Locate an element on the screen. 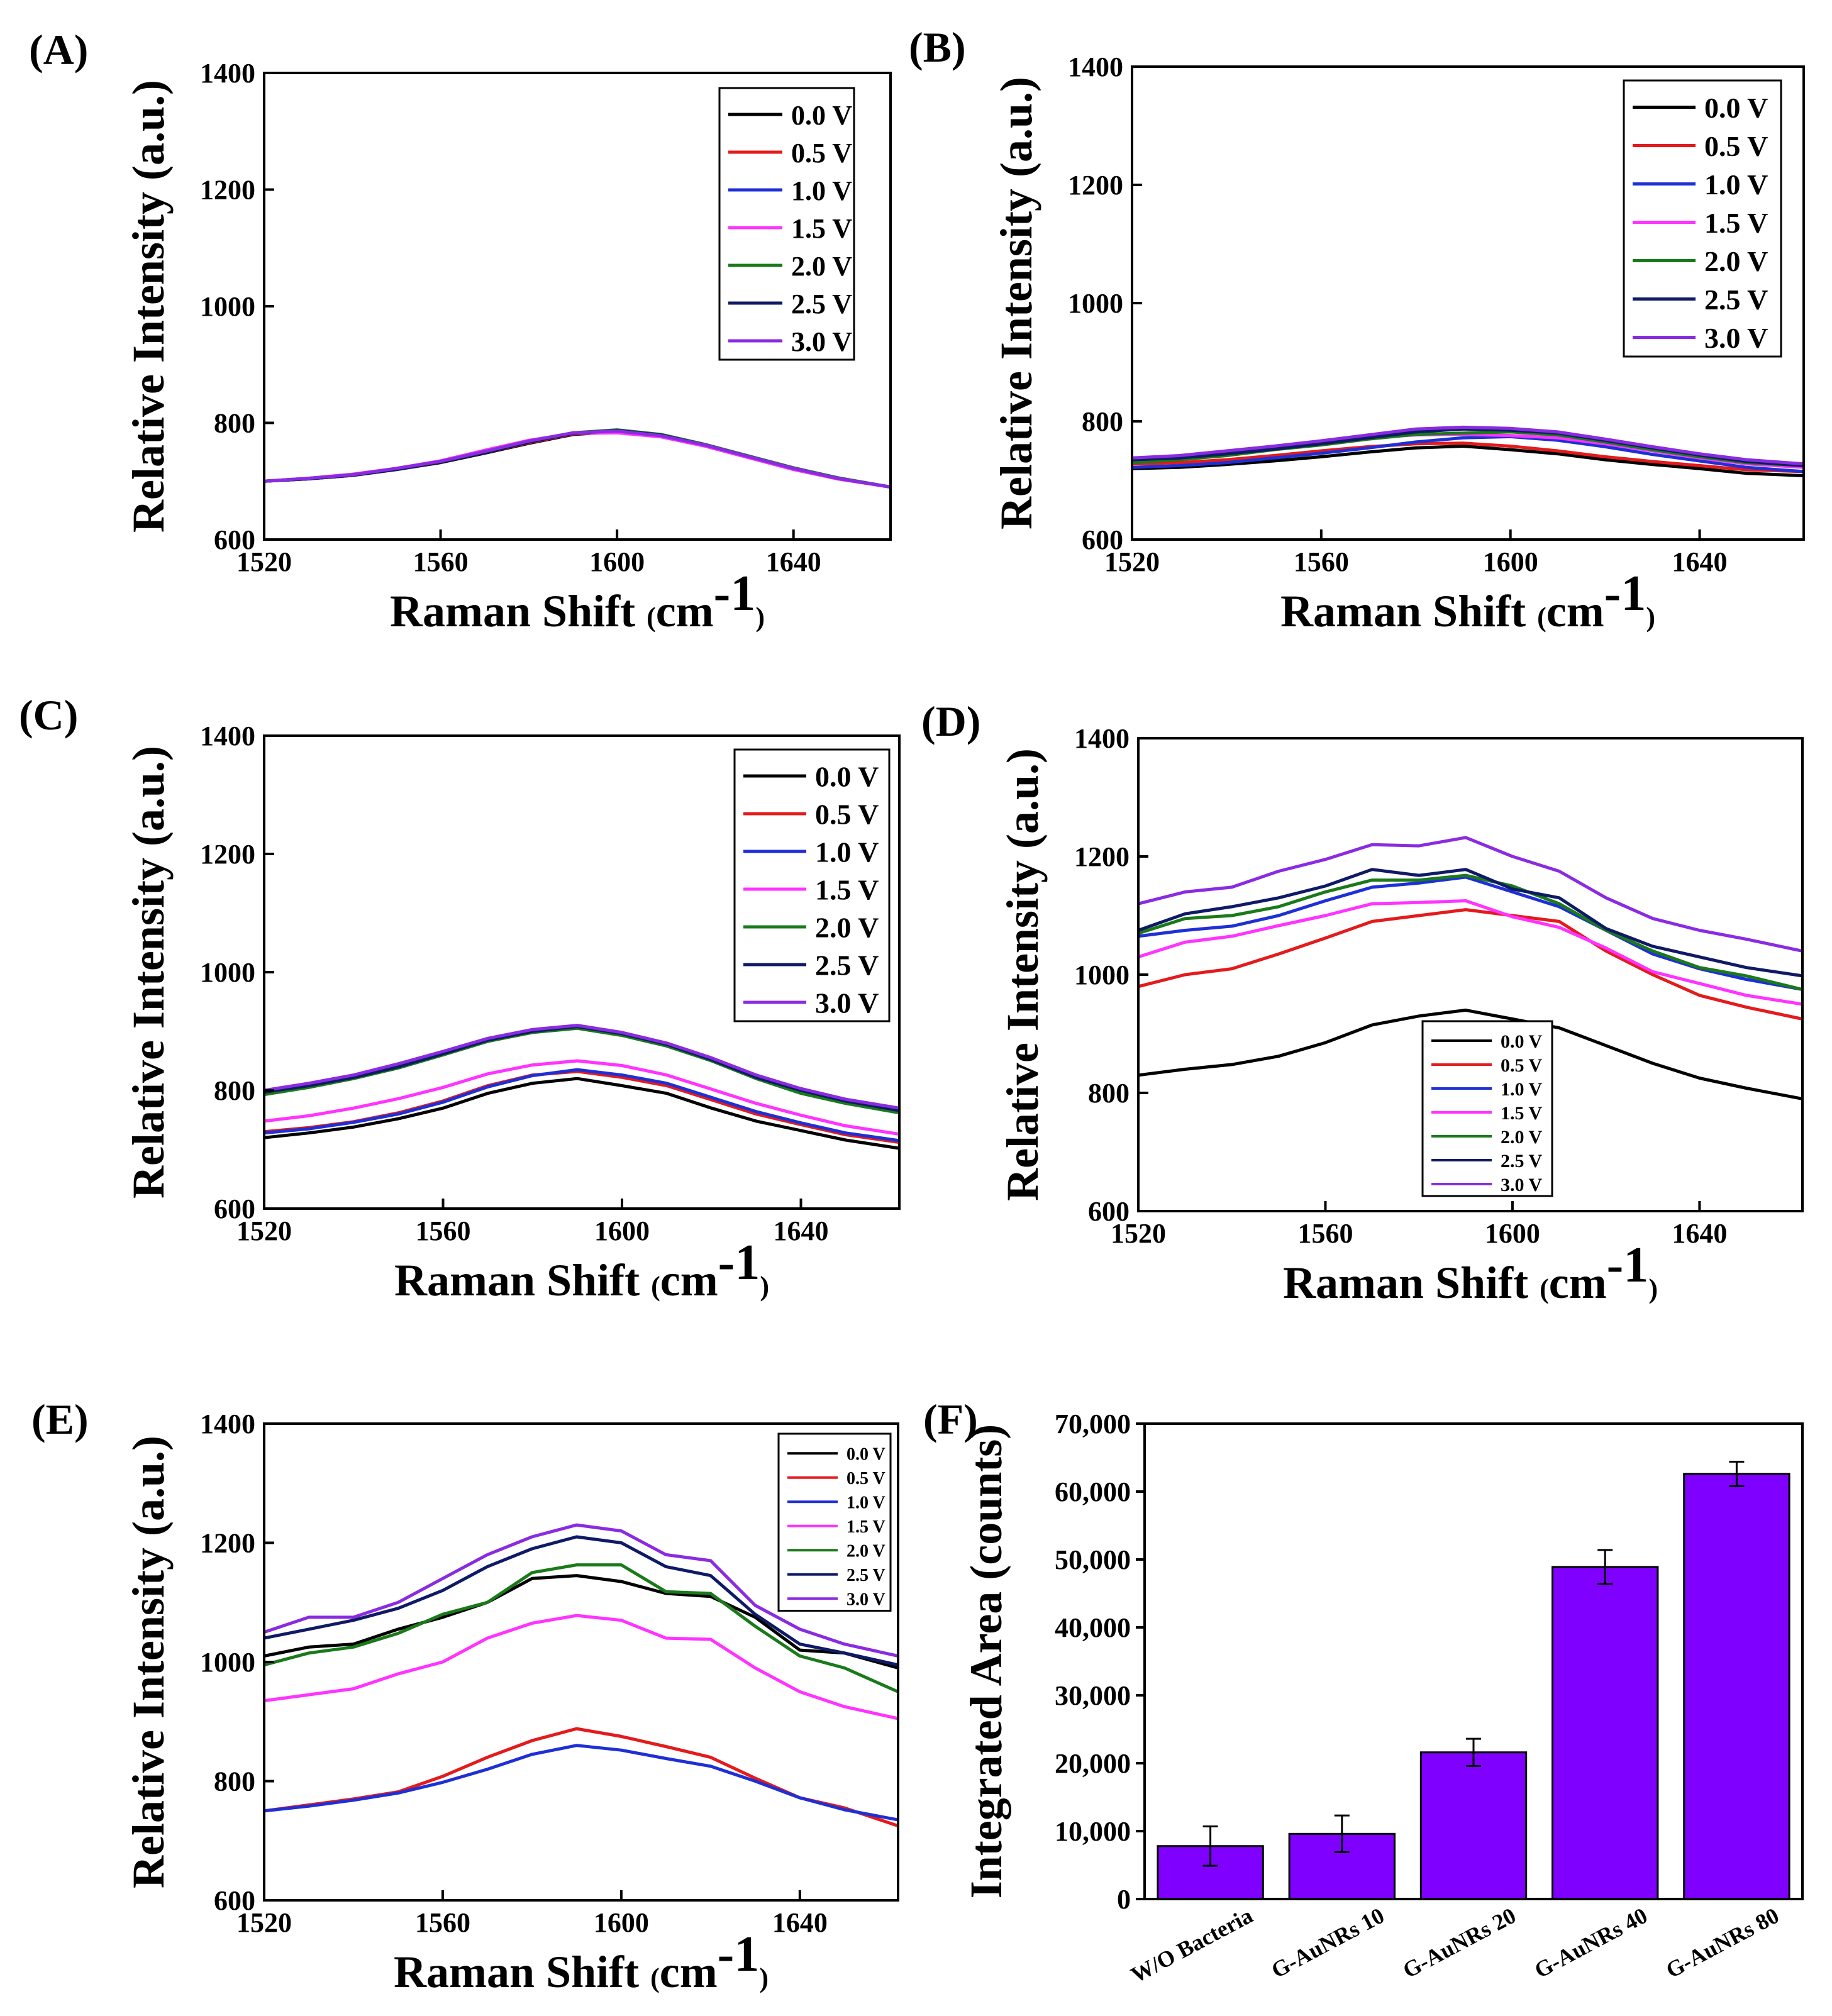 This screenshot has height=2016, width=1832. y-tick-label: 30,000 is located at coordinates (1093, 1695).